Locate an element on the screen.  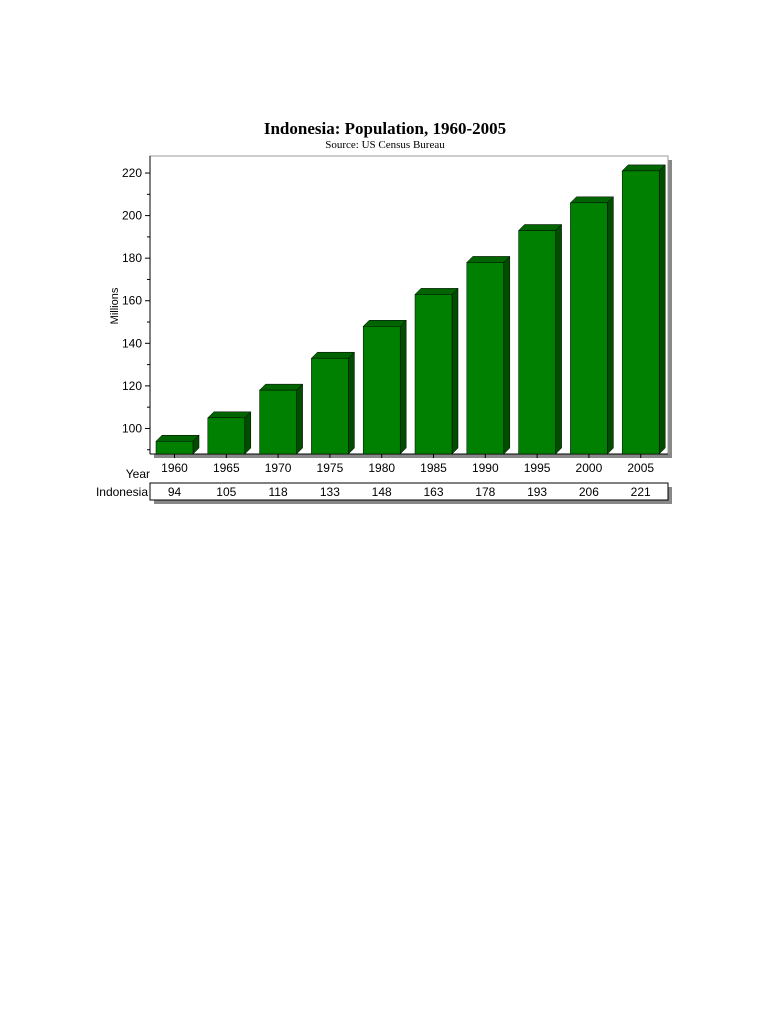
table-value: 133 is located at coordinates (330, 492).